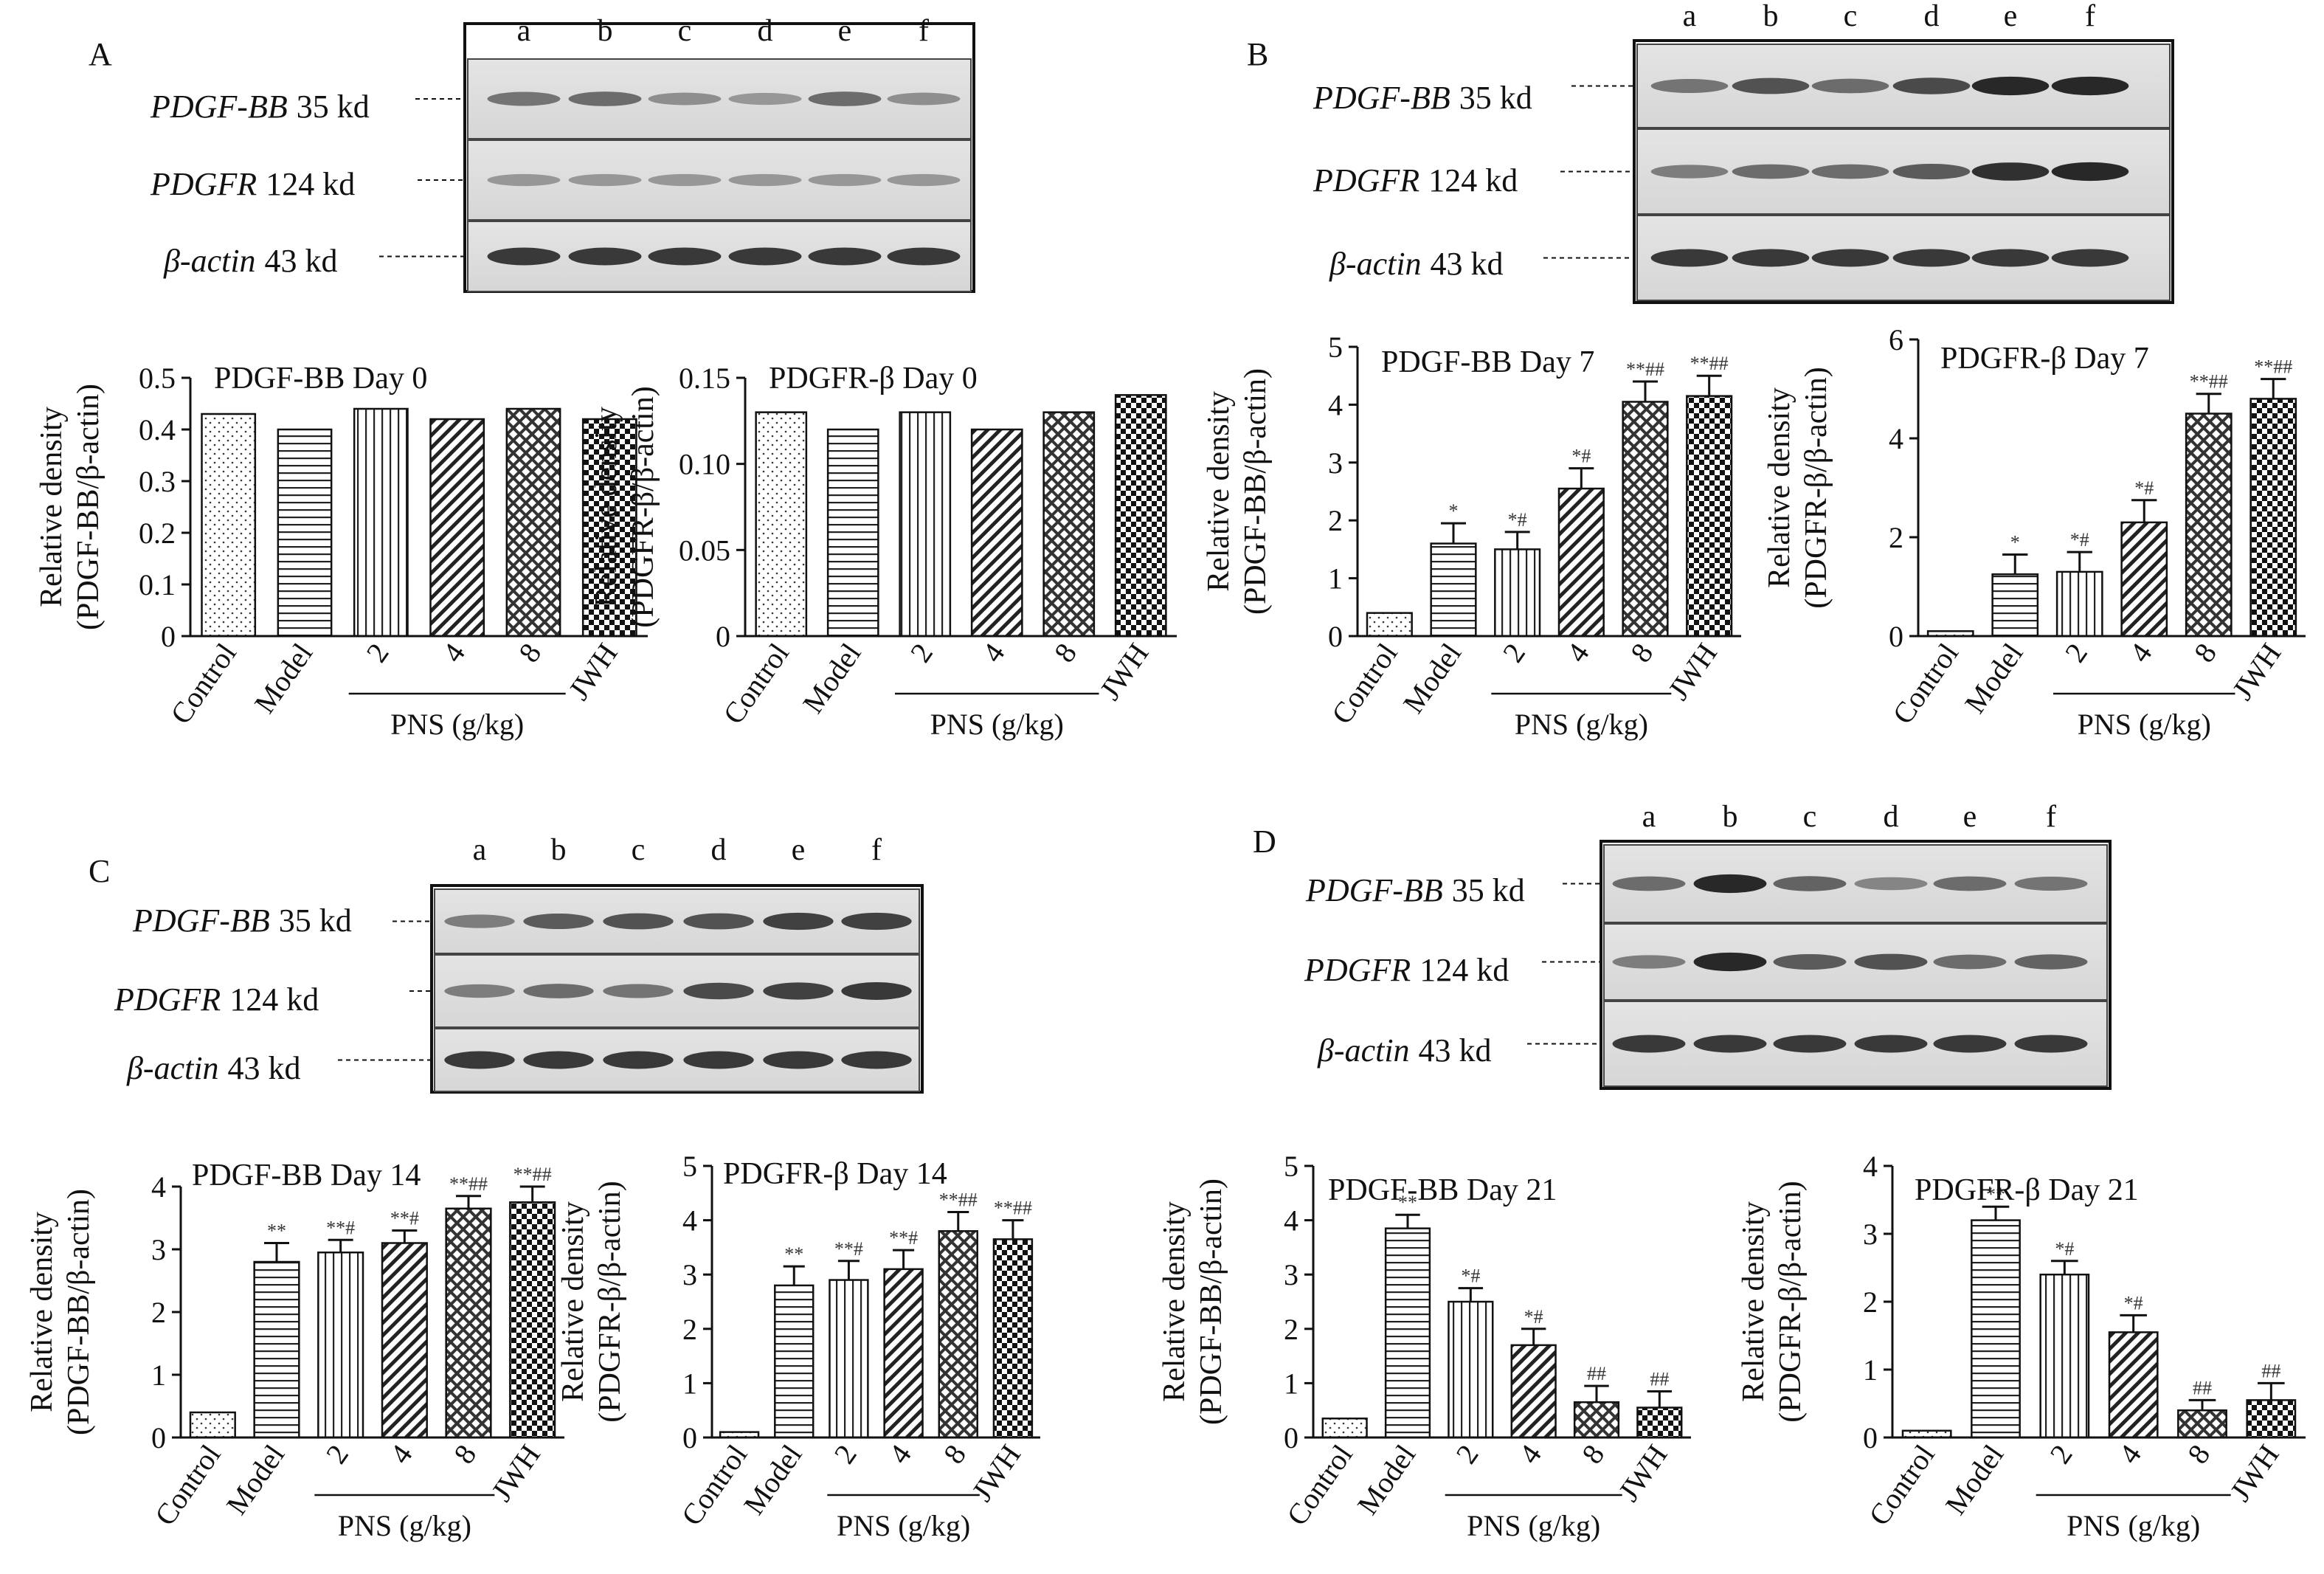 Image resolution: width=2324 pixels, height=1574 pixels. Describe the element at coordinates (1856, 965) in the screenshot. I see `blot-frame` at that location.